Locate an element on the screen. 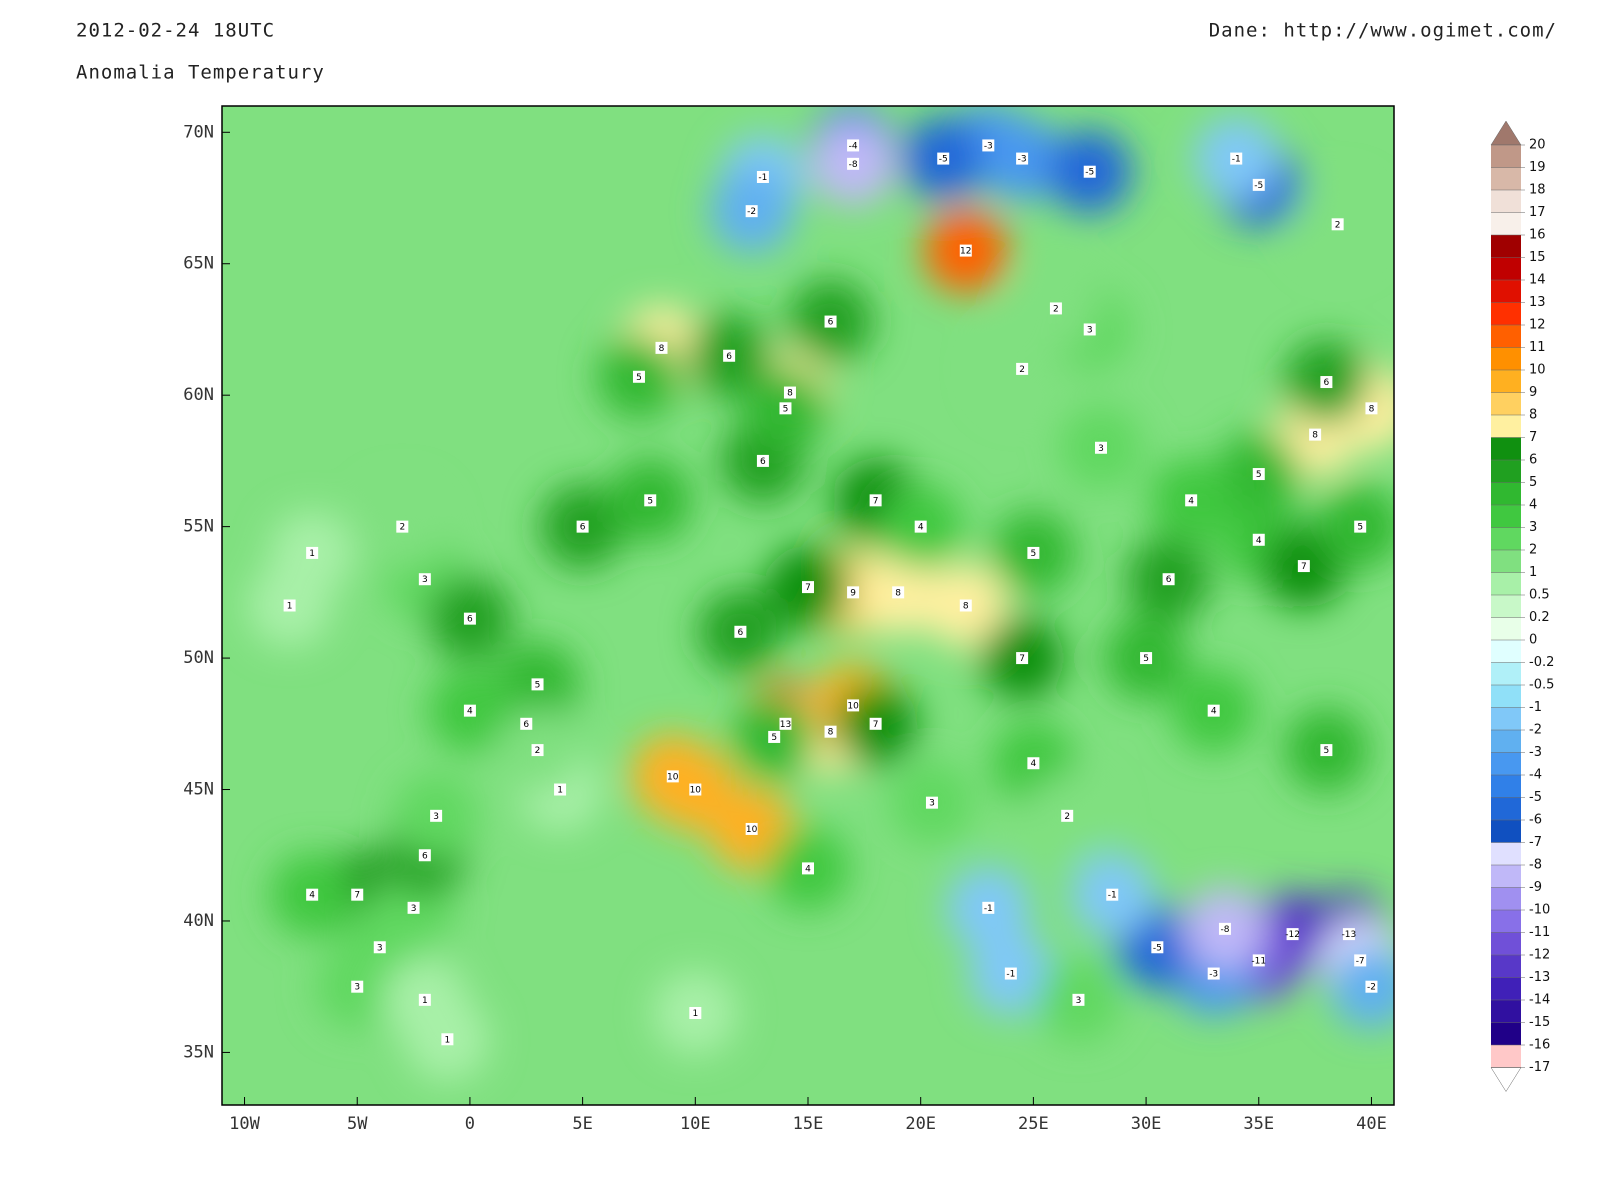 The image size is (1600, 1200). colorbar-label: 5 is located at coordinates (1533, 482).